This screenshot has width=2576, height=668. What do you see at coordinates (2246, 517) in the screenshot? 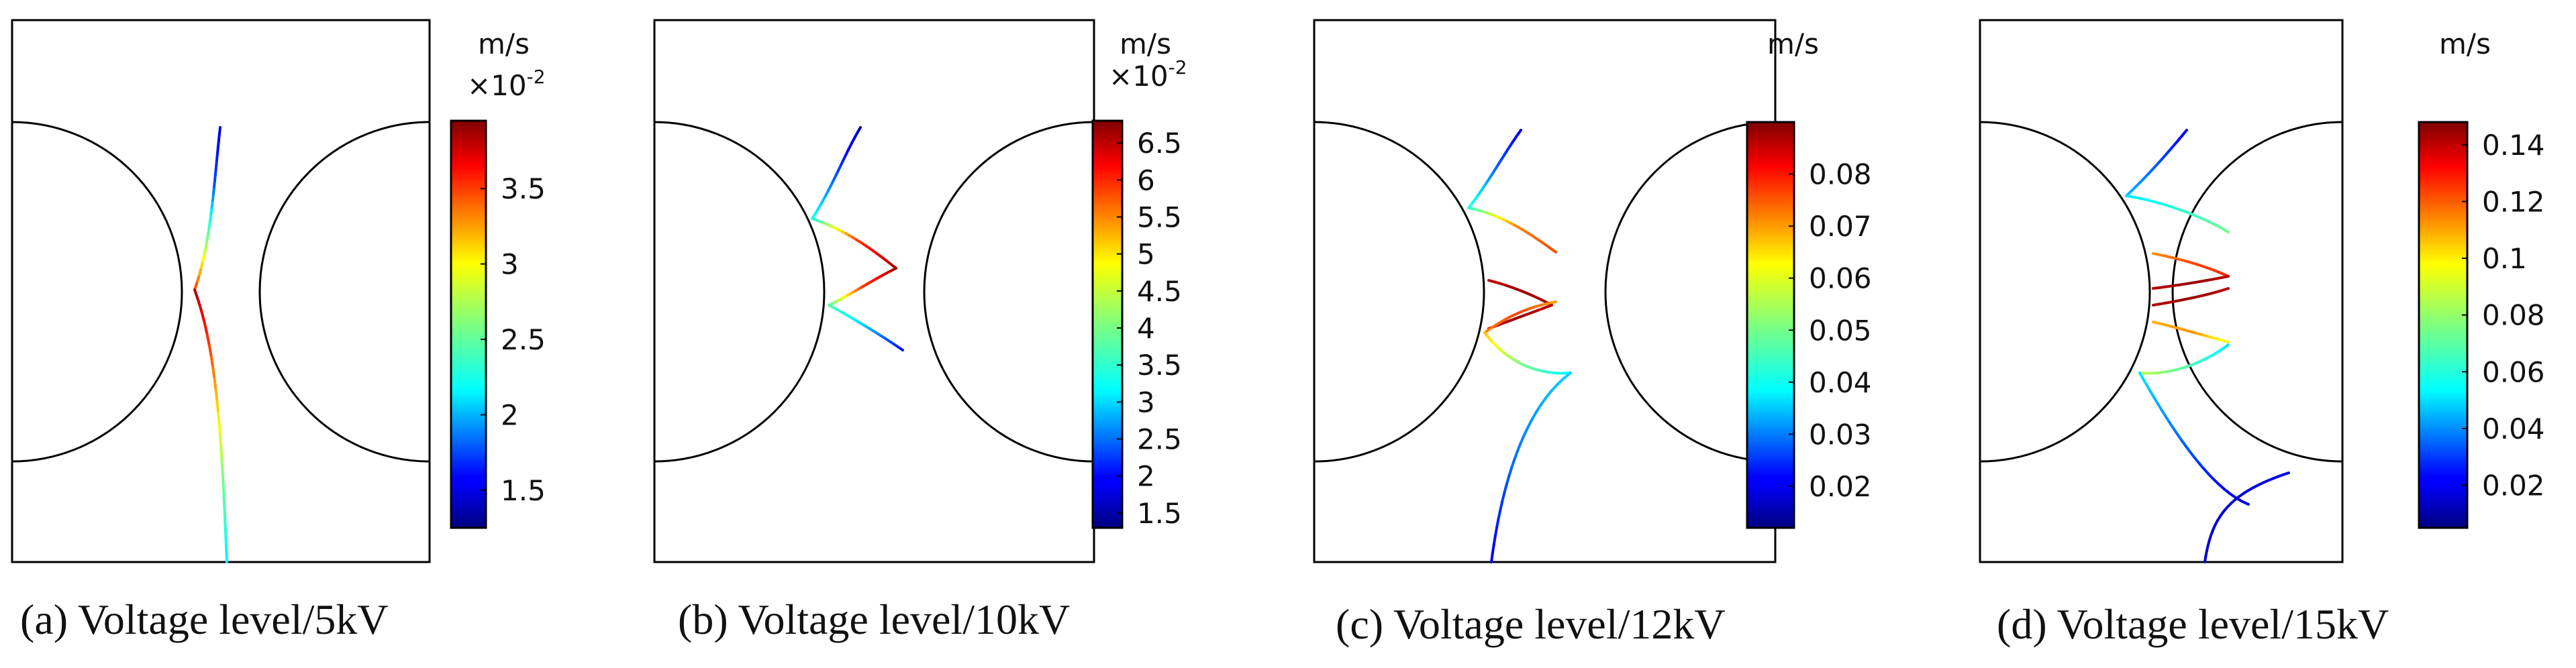
I see `streamline-bottom-branch` at bounding box center [2246, 517].